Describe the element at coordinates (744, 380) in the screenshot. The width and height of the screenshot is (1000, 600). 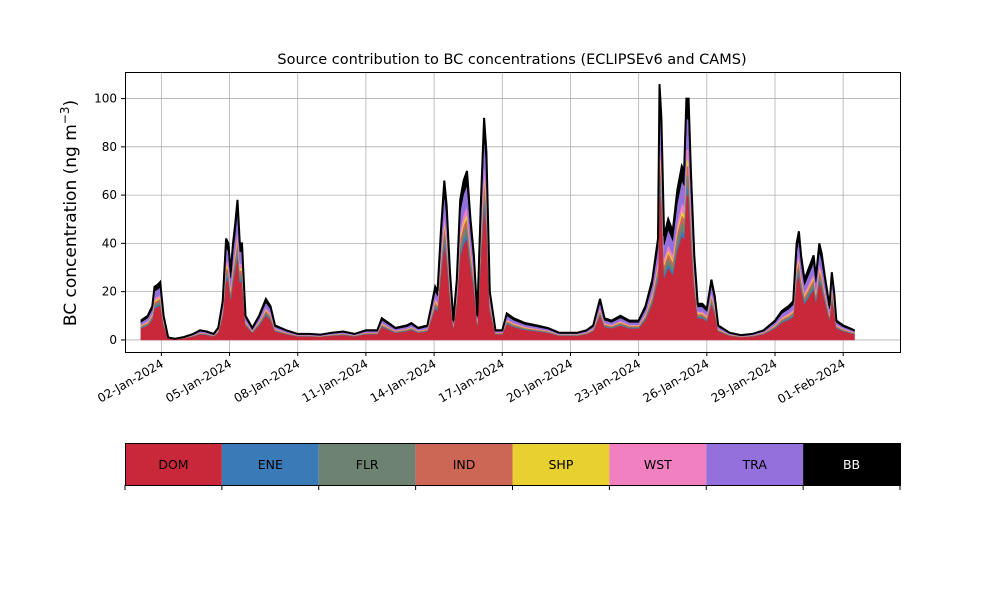
I see `x-tick-label: 29-Jan-2024` at that location.